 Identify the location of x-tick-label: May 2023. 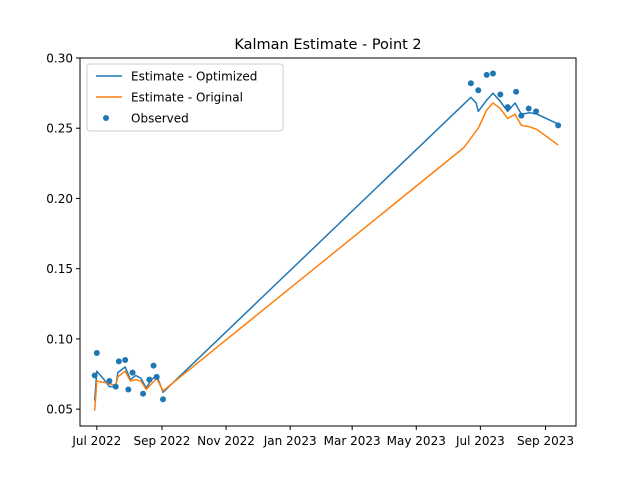
(416, 441).